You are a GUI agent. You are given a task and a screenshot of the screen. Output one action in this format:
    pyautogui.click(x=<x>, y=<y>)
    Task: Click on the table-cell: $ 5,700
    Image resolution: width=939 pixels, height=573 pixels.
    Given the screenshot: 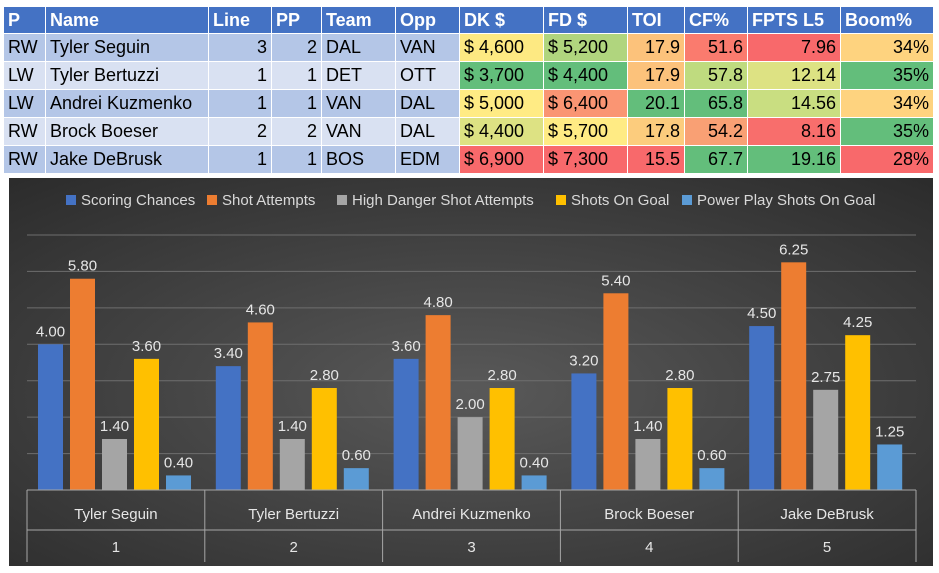 What is the action you would take?
    pyautogui.click(x=585, y=131)
    